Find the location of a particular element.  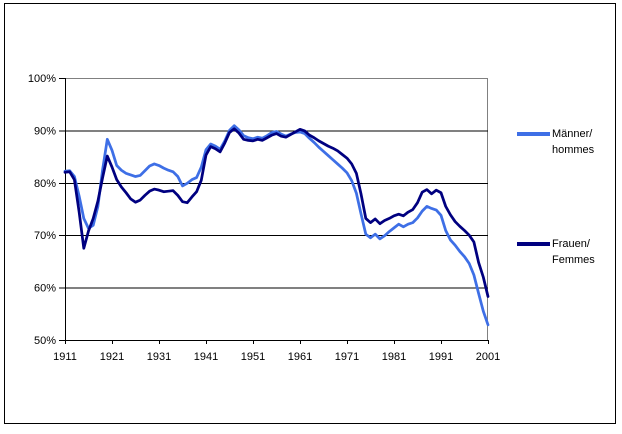

x-axis-label: 1981 is located at coordinates (394, 357).